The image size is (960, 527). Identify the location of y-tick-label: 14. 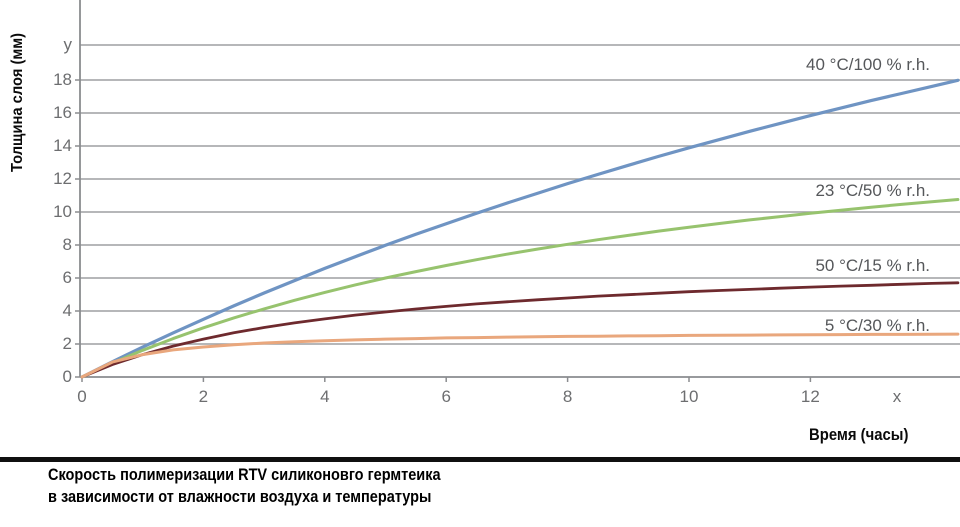
(62, 145).